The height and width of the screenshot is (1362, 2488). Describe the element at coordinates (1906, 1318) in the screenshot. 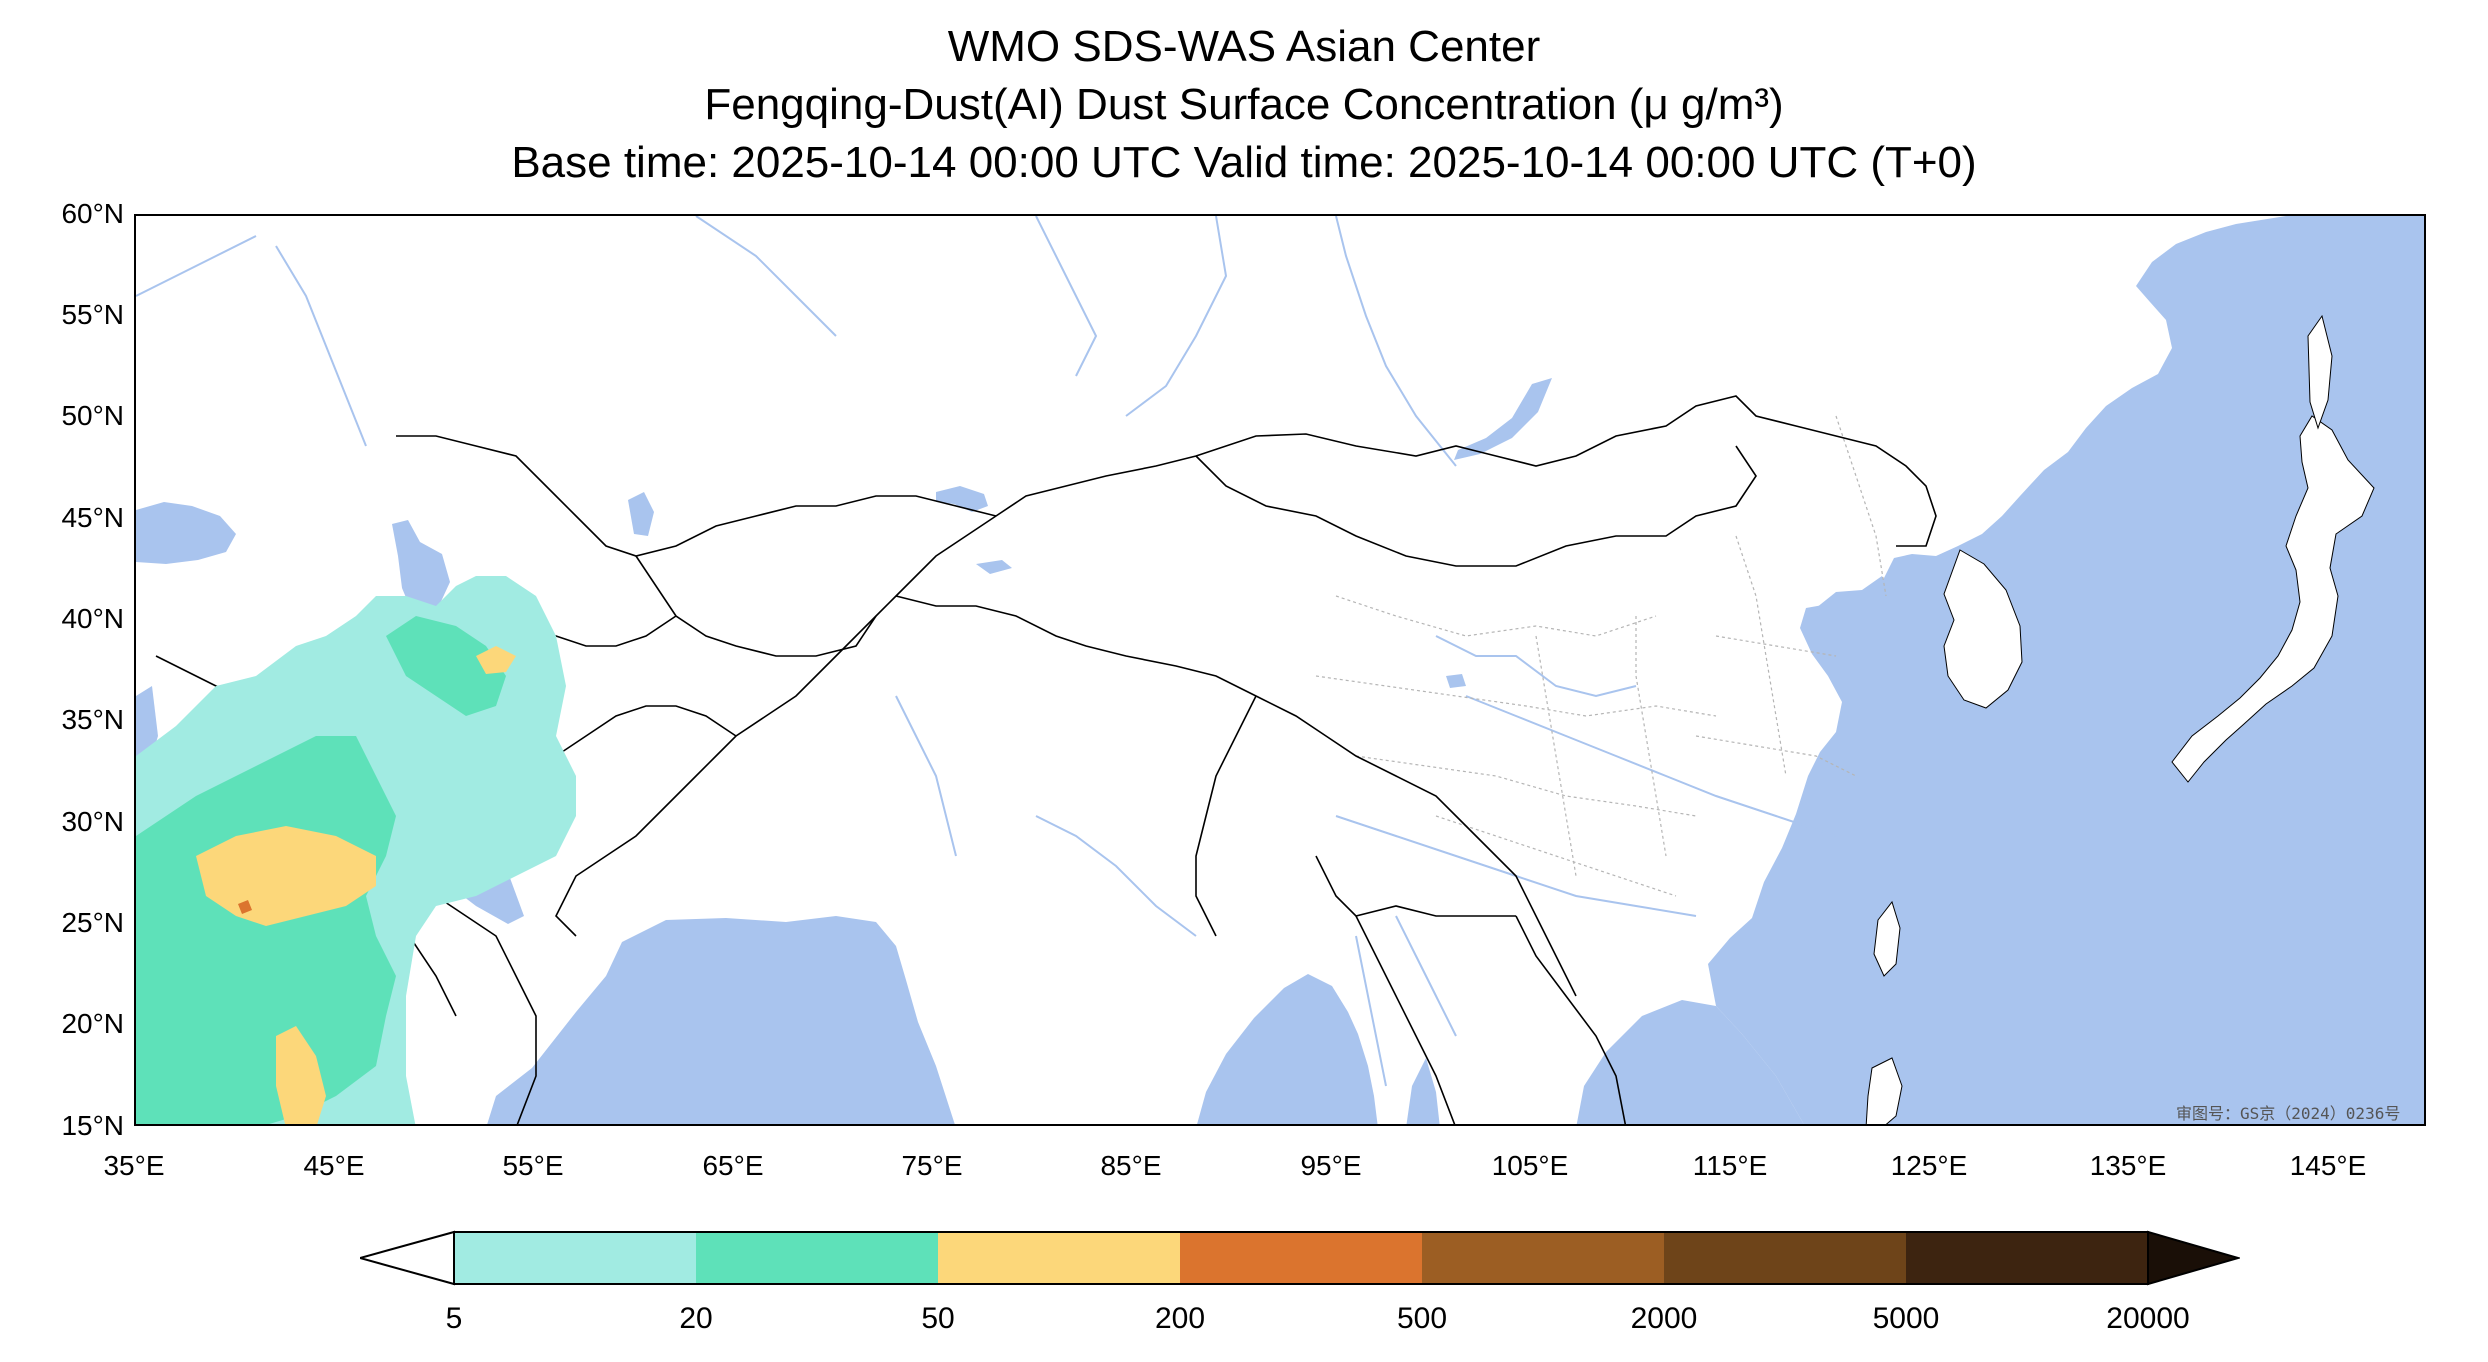

I see `colorbar-label-5000: 5000` at that location.